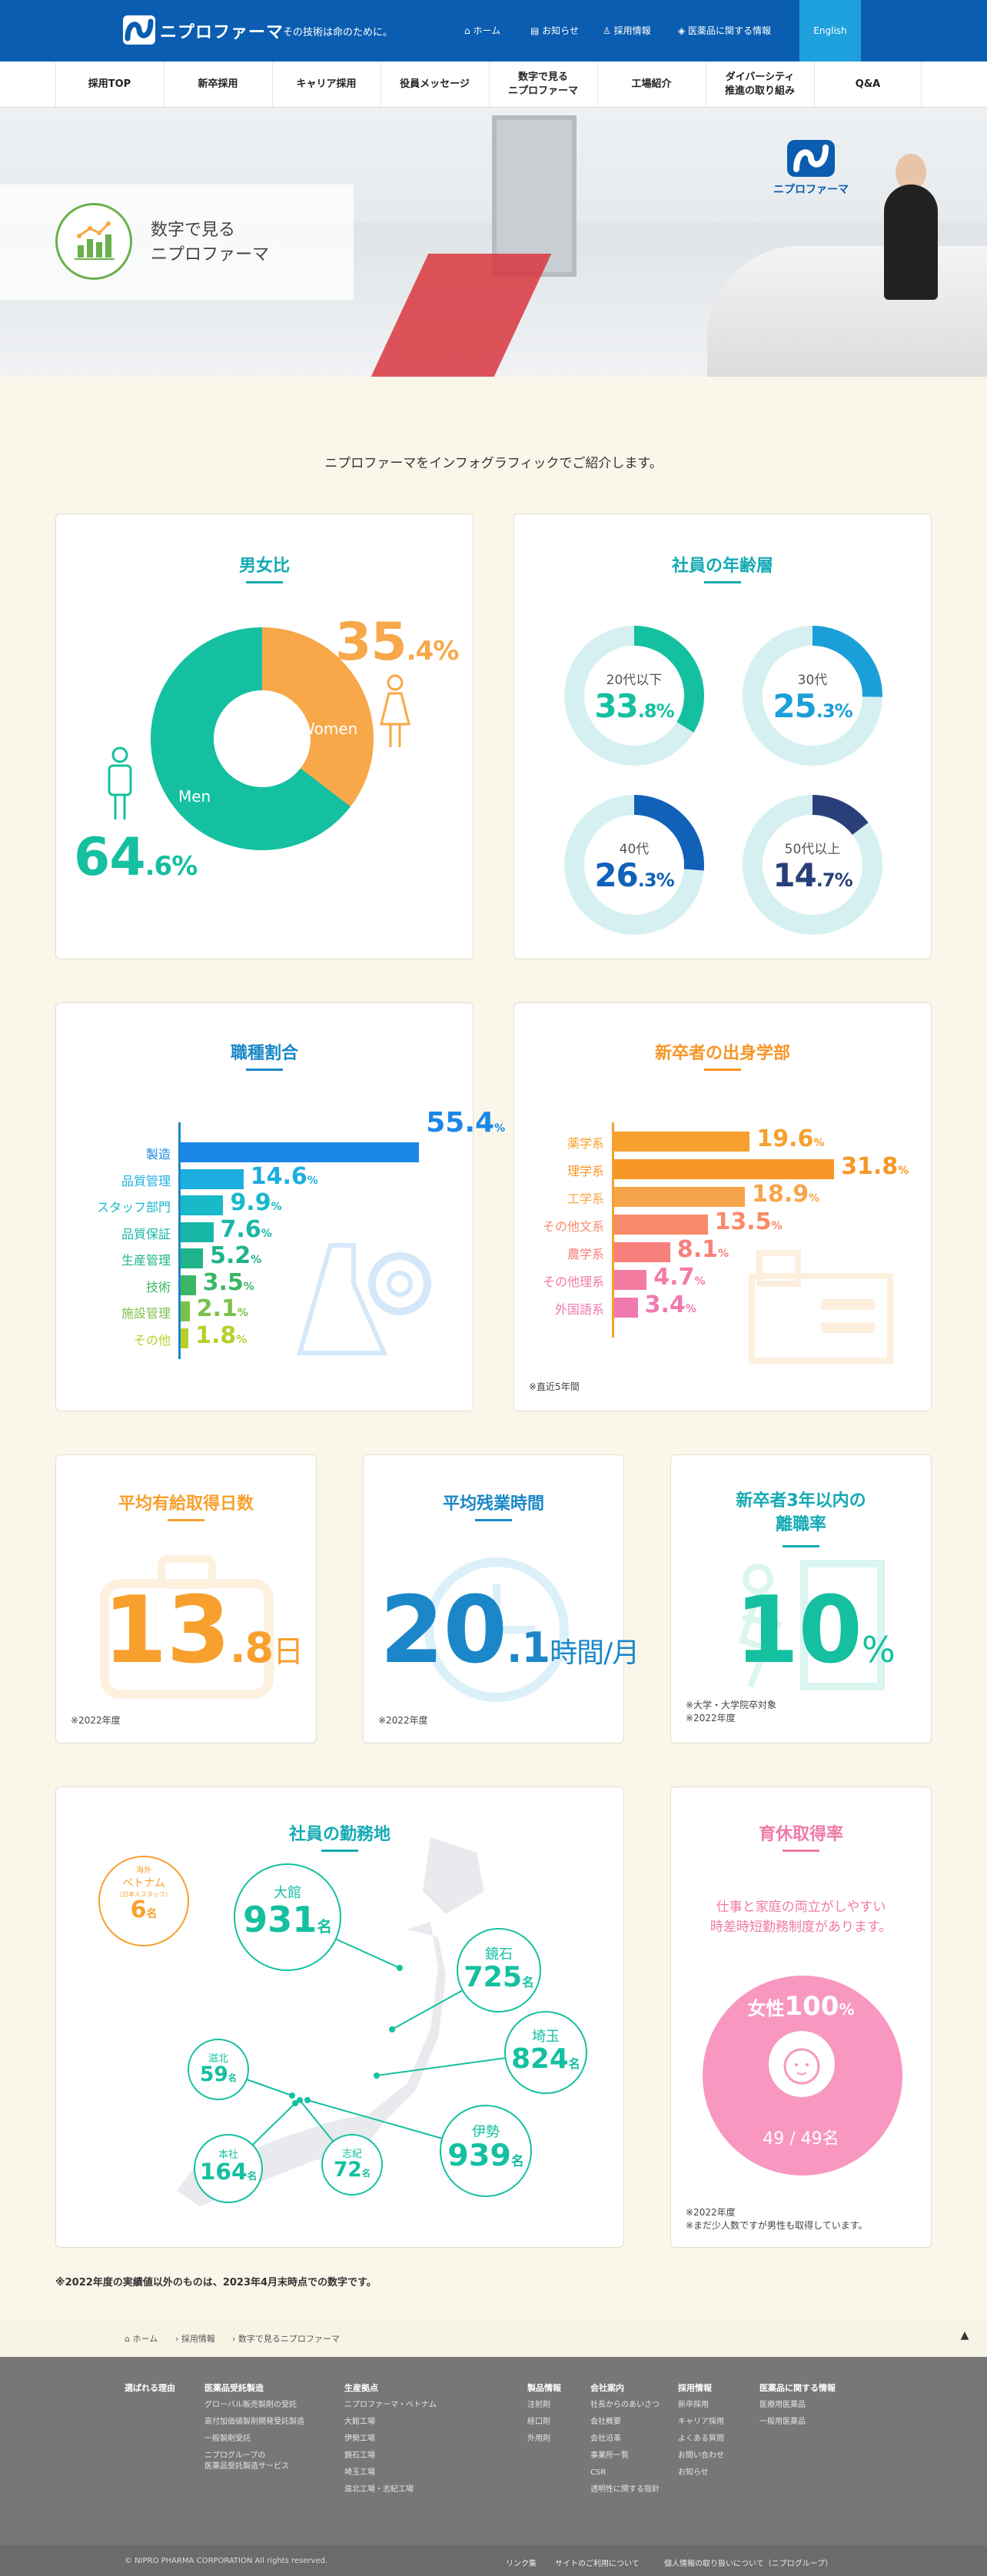  What do you see at coordinates (797, 2388) in the screenshot?
I see `footer-col-head: 医薬品に関する情報` at bounding box center [797, 2388].